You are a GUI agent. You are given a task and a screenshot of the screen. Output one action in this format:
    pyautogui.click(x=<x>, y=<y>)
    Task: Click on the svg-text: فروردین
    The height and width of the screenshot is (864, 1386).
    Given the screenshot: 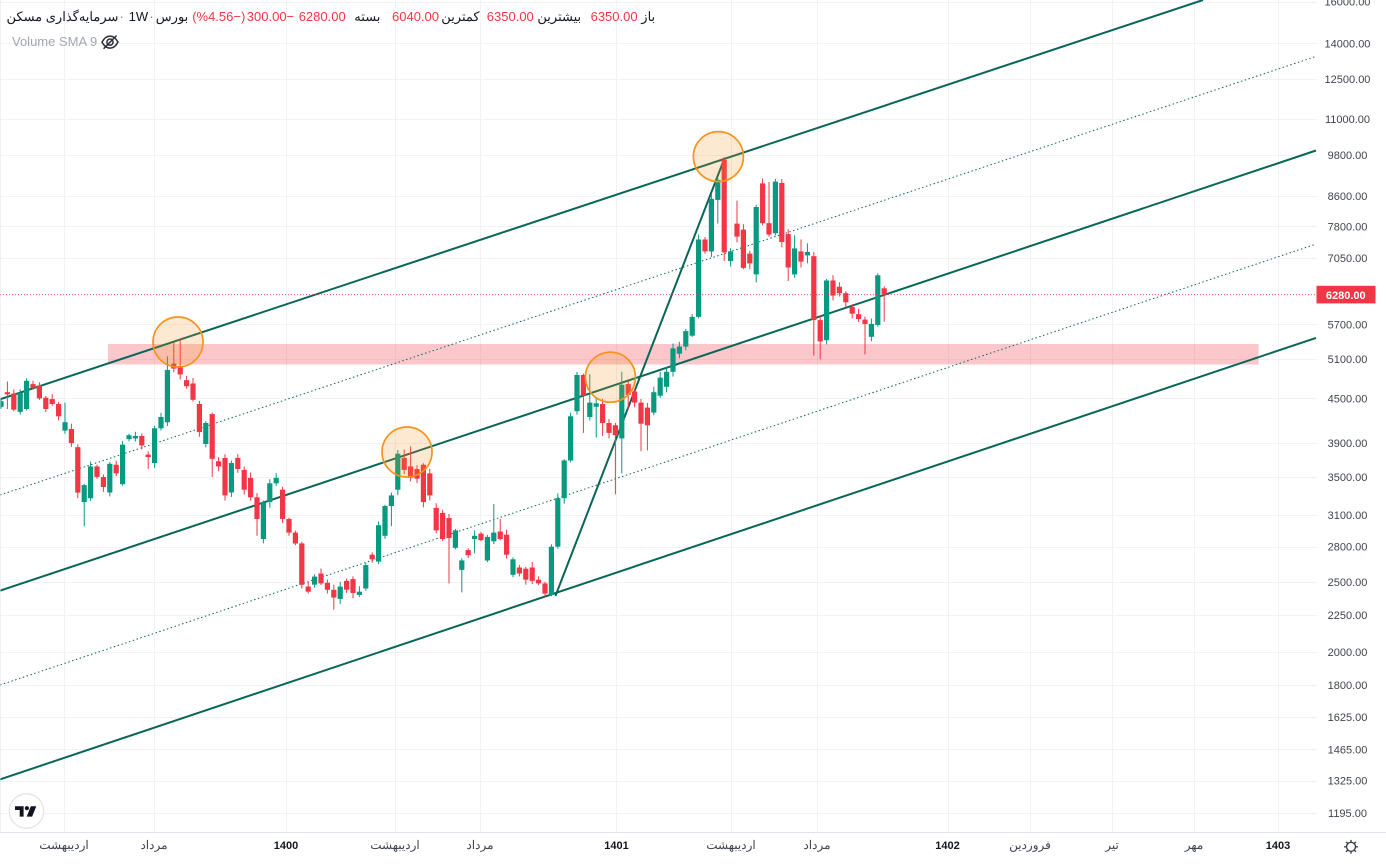 What is the action you would take?
    pyautogui.click(x=1030, y=845)
    